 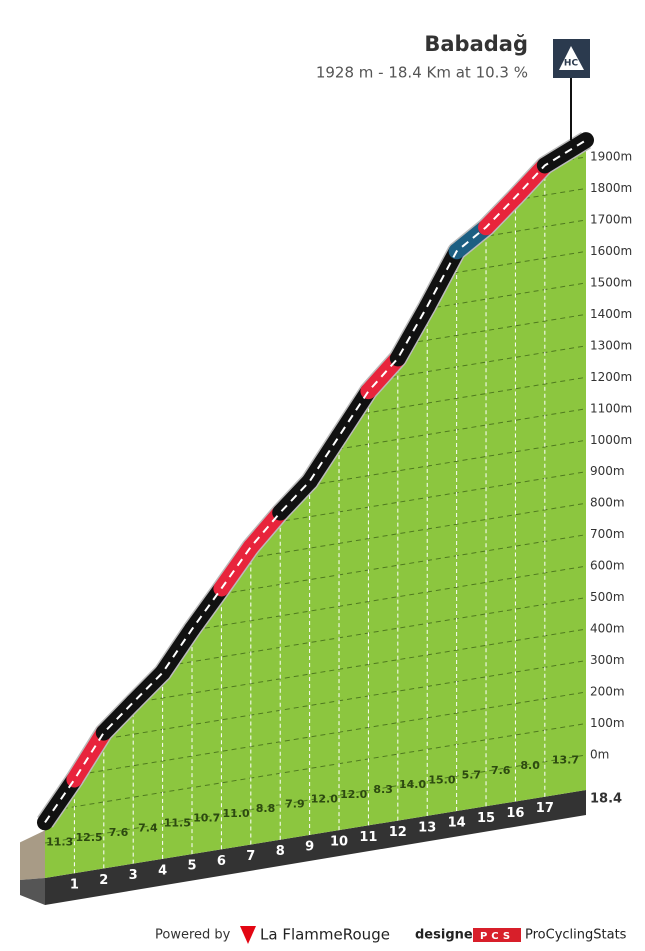 What do you see at coordinates (315, 847) in the screenshot?
I see `base-strip` at bounding box center [315, 847].